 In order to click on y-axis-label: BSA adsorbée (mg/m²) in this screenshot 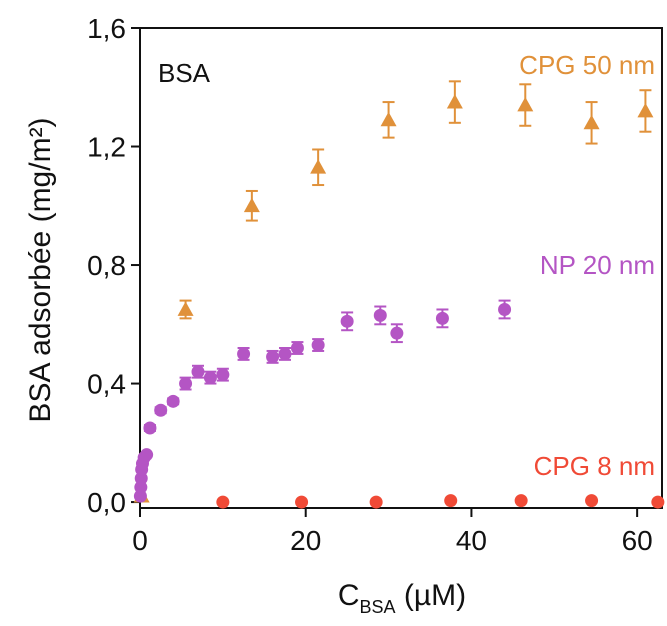, I will do `click(40, 269)`.